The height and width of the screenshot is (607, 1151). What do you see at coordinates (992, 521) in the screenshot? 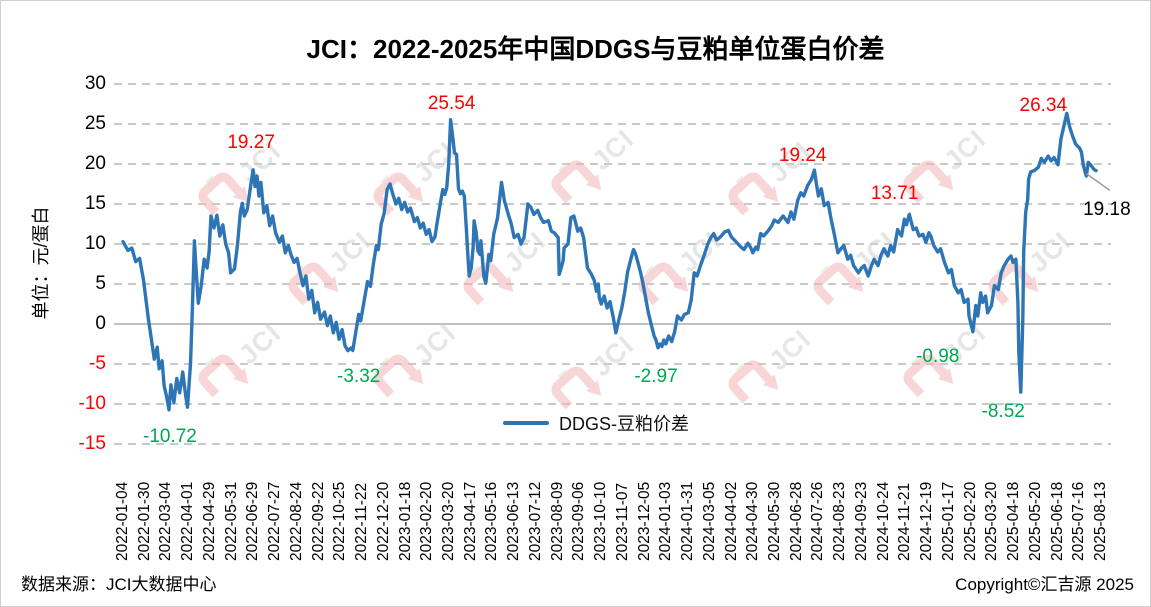
I see `x-tick-label: 2025-03-20` at bounding box center [992, 521].